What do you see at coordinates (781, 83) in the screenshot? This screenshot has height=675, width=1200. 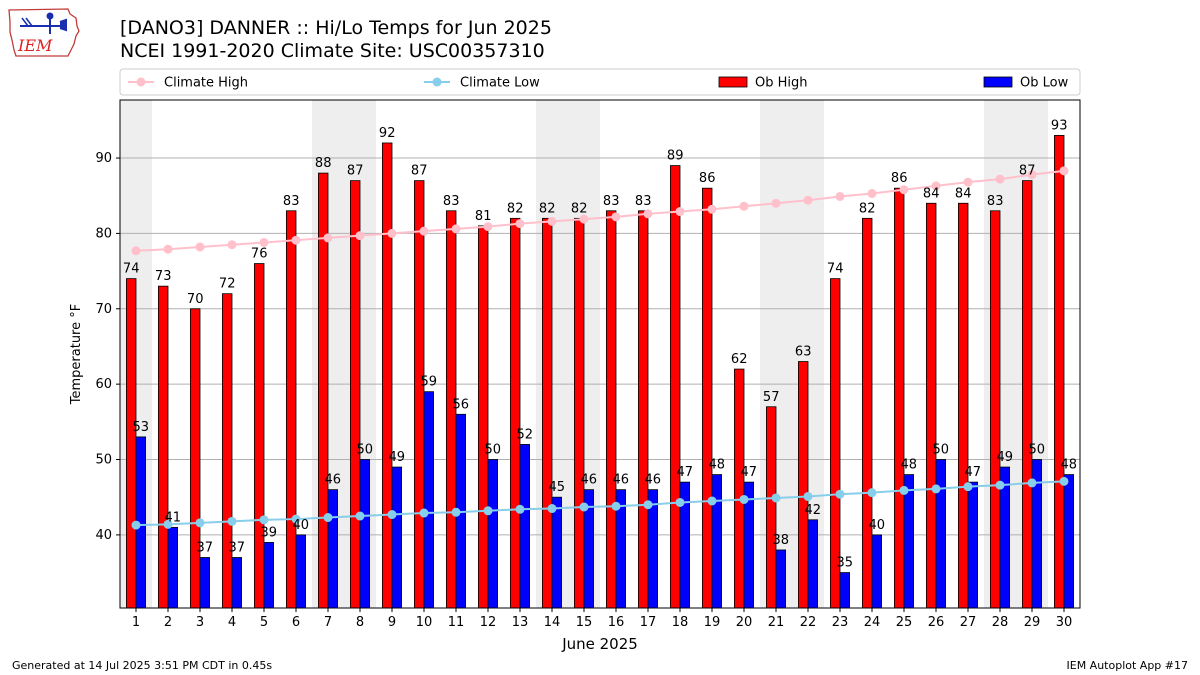 I see `legend-label: Ob High` at bounding box center [781, 83].